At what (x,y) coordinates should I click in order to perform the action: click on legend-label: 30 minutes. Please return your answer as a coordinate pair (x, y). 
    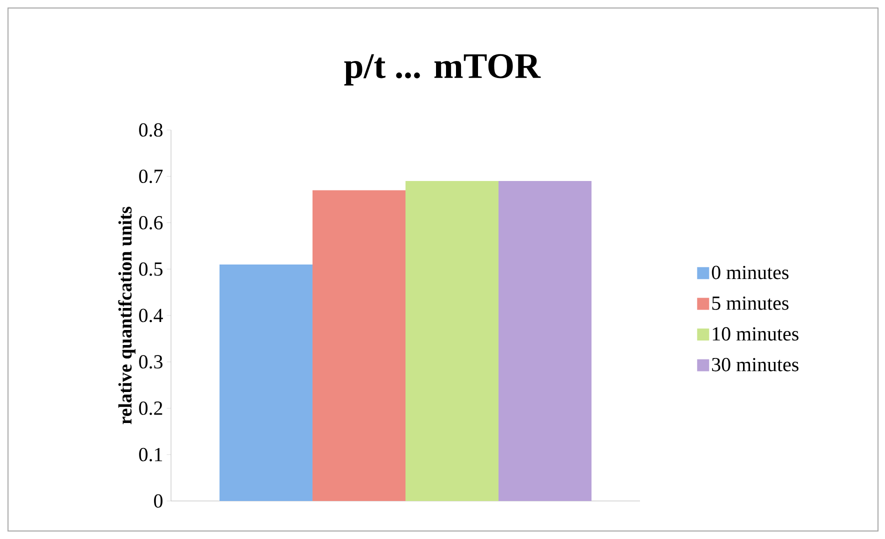
    Looking at the image, I should click on (755, 365).